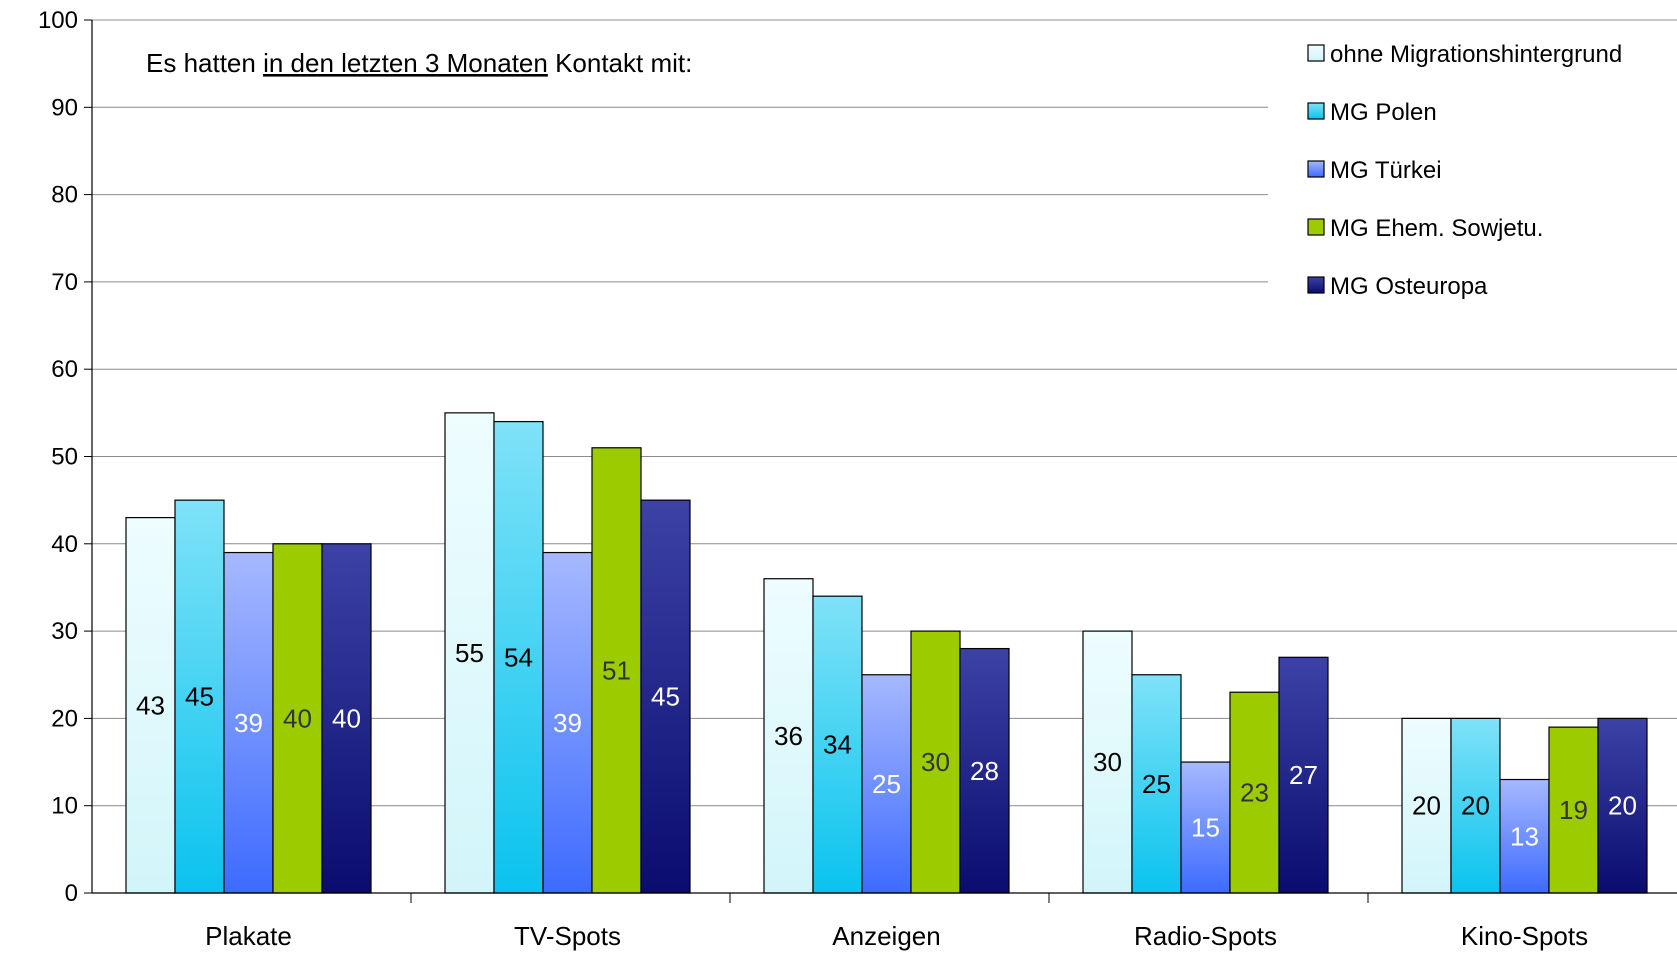 The width and height of the screenshot is (1677, 955). I want to click on data-label: 28, so click(984, 771).